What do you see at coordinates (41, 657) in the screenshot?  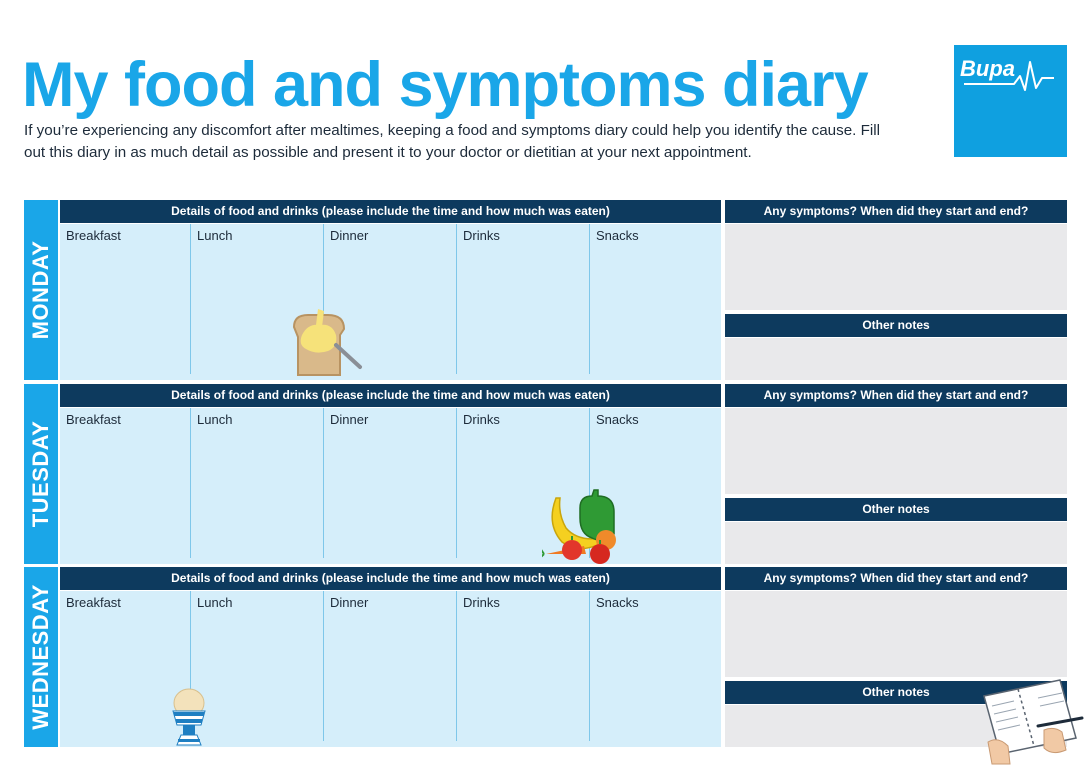 I see `day-label: WEDNESDAY` at bounding box center [41, 657].